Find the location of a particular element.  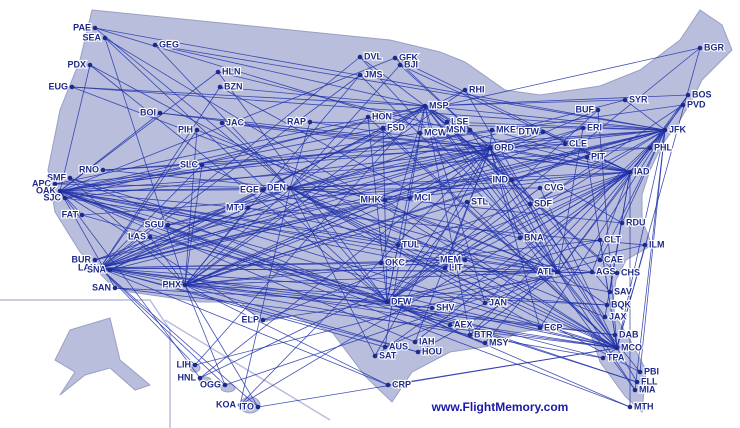

airport-label: MCO is located at coordinates (631, 347).